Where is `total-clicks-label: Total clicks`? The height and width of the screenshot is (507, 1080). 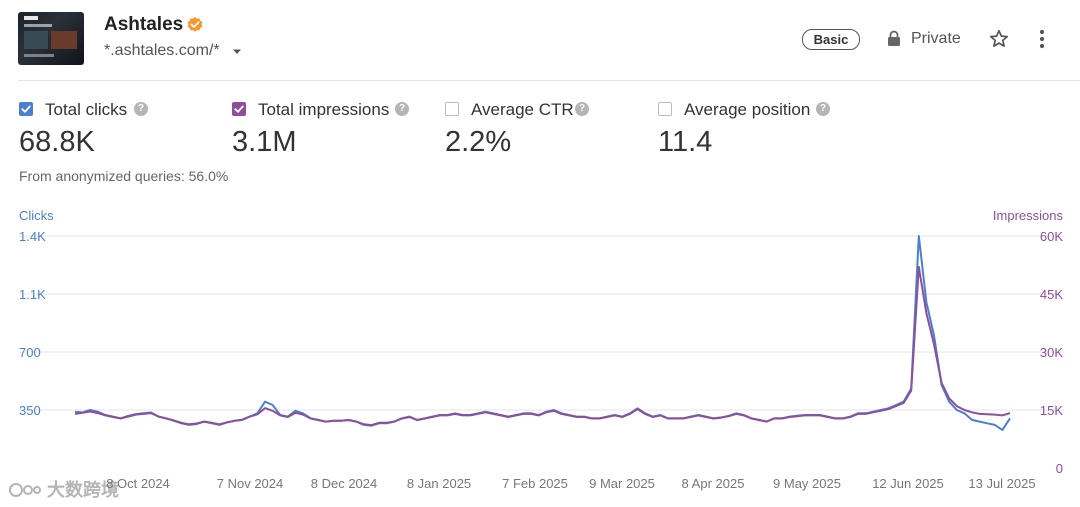
total-clicks-label: Total clicks is located at coordinates (86, 109).